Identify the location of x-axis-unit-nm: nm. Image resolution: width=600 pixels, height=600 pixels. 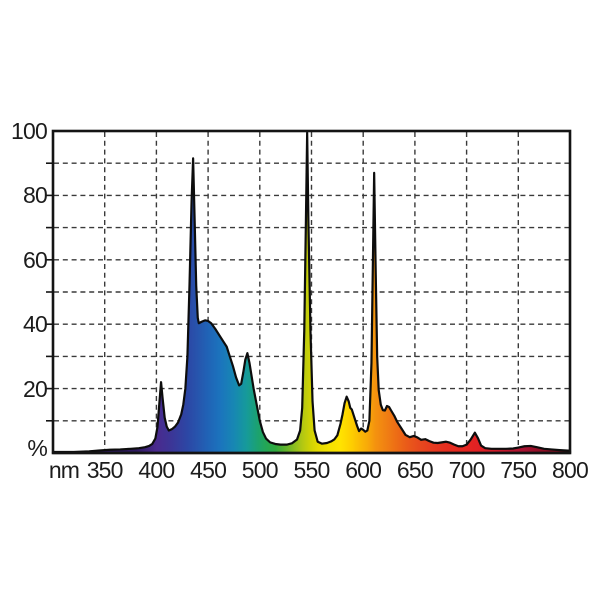
(64, 470).